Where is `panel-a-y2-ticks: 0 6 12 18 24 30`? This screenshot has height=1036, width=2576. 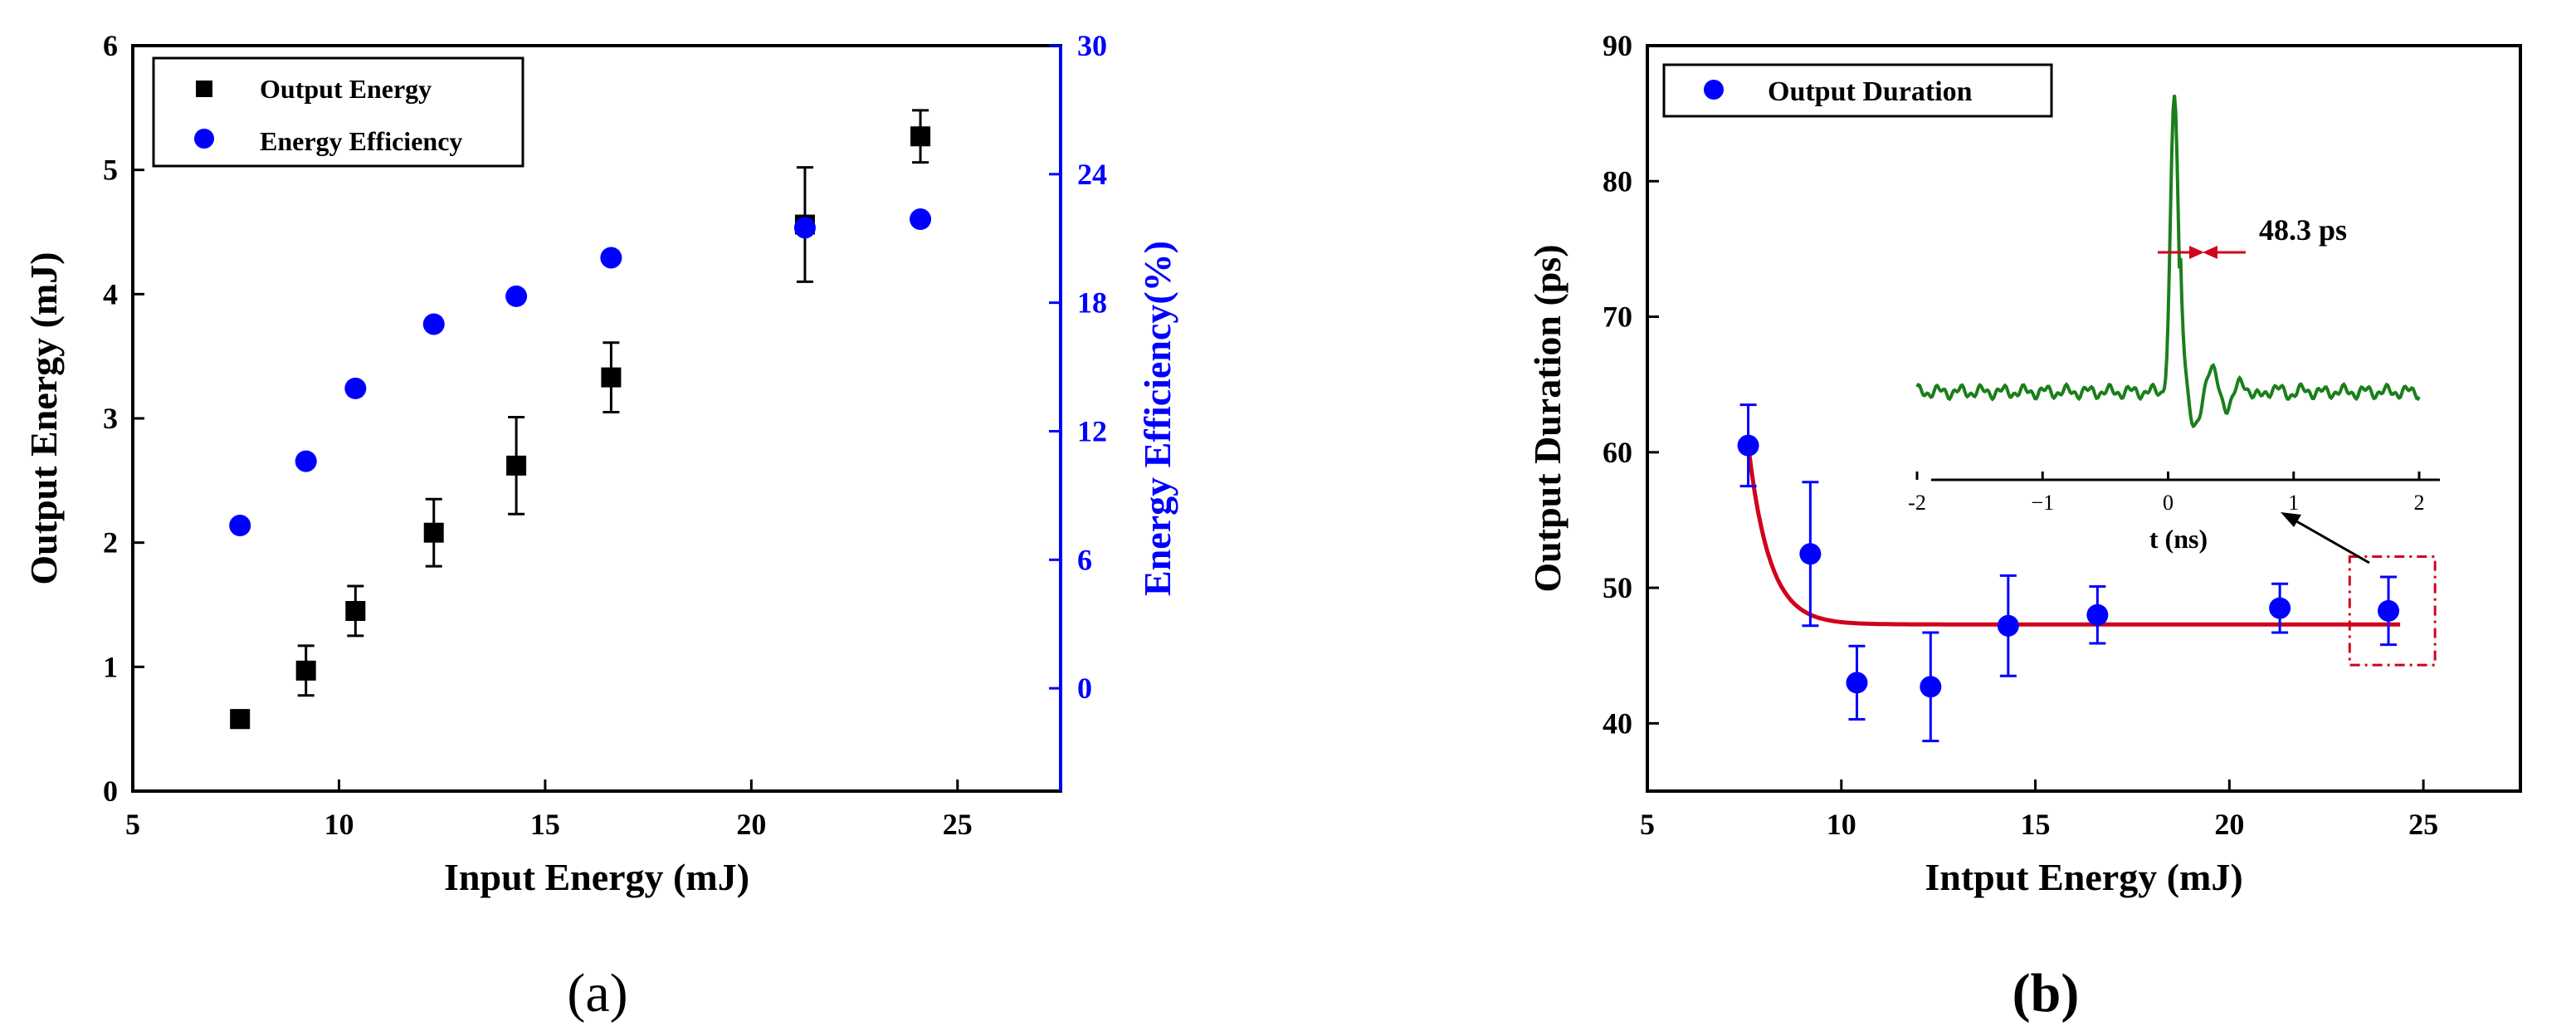 panel-a-y2-ticks: 0 6 12 18 24 30 is located at coordinates (1078, 367).